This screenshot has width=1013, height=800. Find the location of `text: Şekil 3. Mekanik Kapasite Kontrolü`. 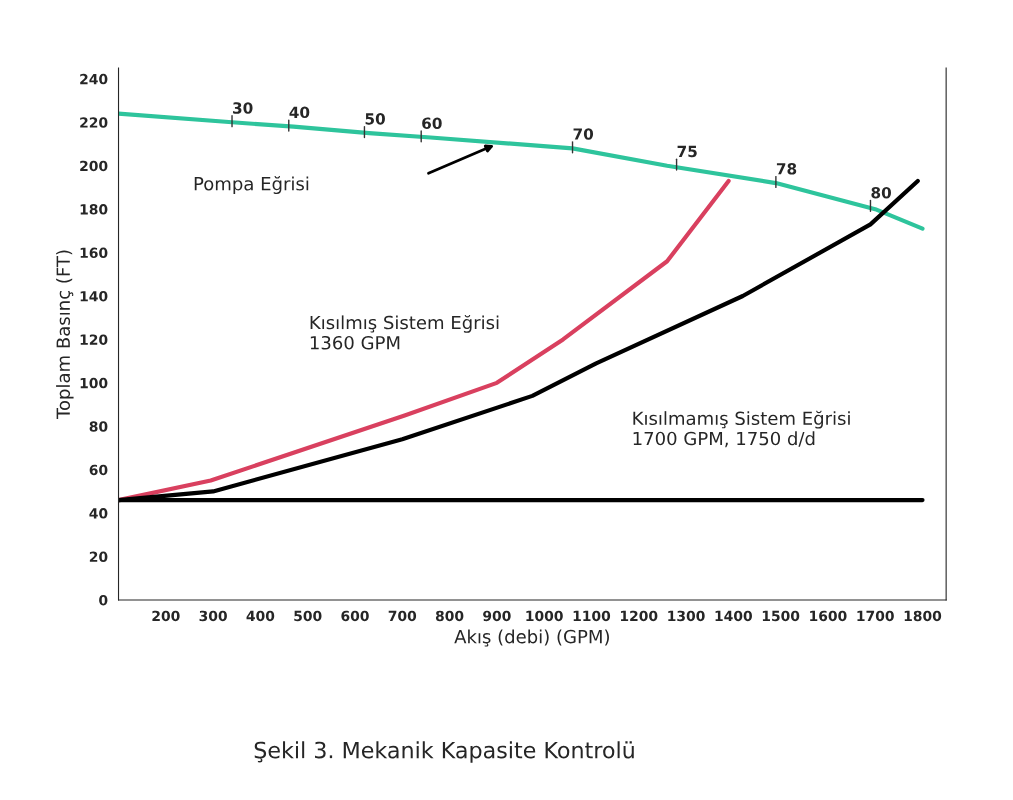

text: Şekil 3. Mekanik Kapasite Kontrolü is located at coordinates (444, 752).